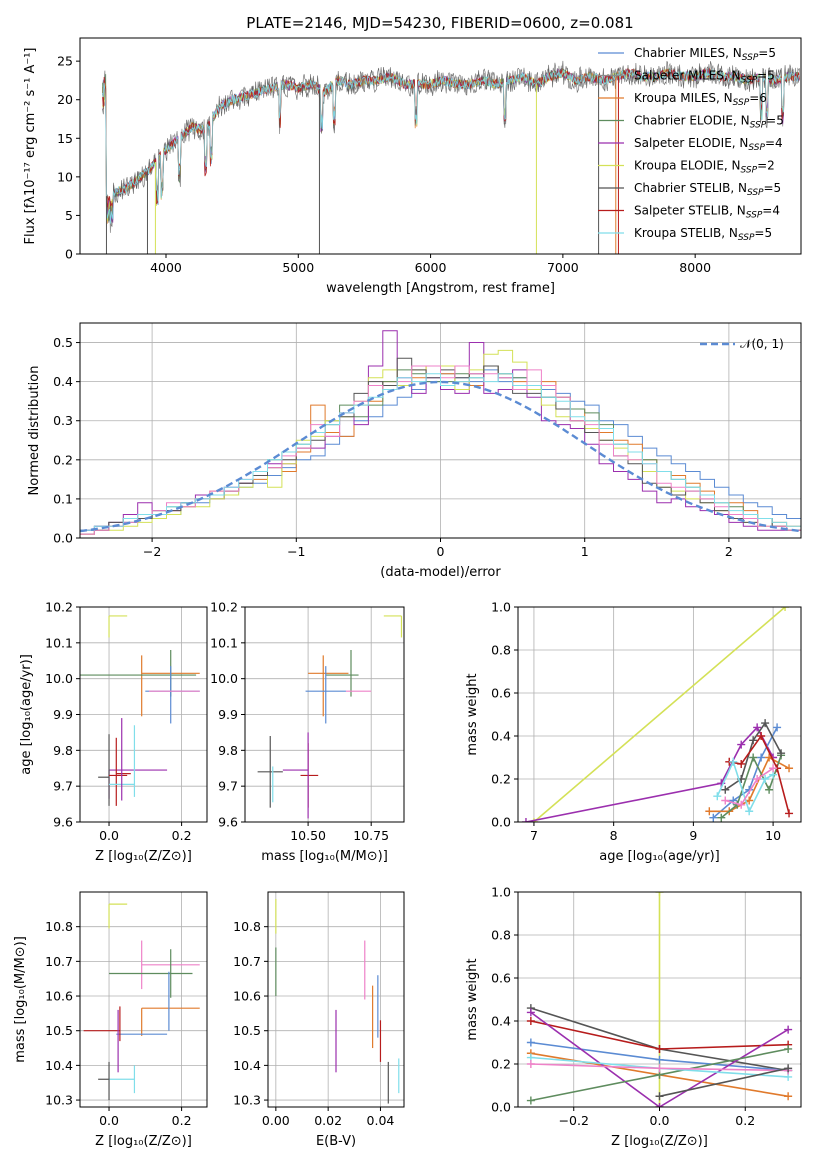  Describe the element at coordinates (228, 786) in the screenshot. I see `age-vs-mass-ytick-label: 9.7` at that location.